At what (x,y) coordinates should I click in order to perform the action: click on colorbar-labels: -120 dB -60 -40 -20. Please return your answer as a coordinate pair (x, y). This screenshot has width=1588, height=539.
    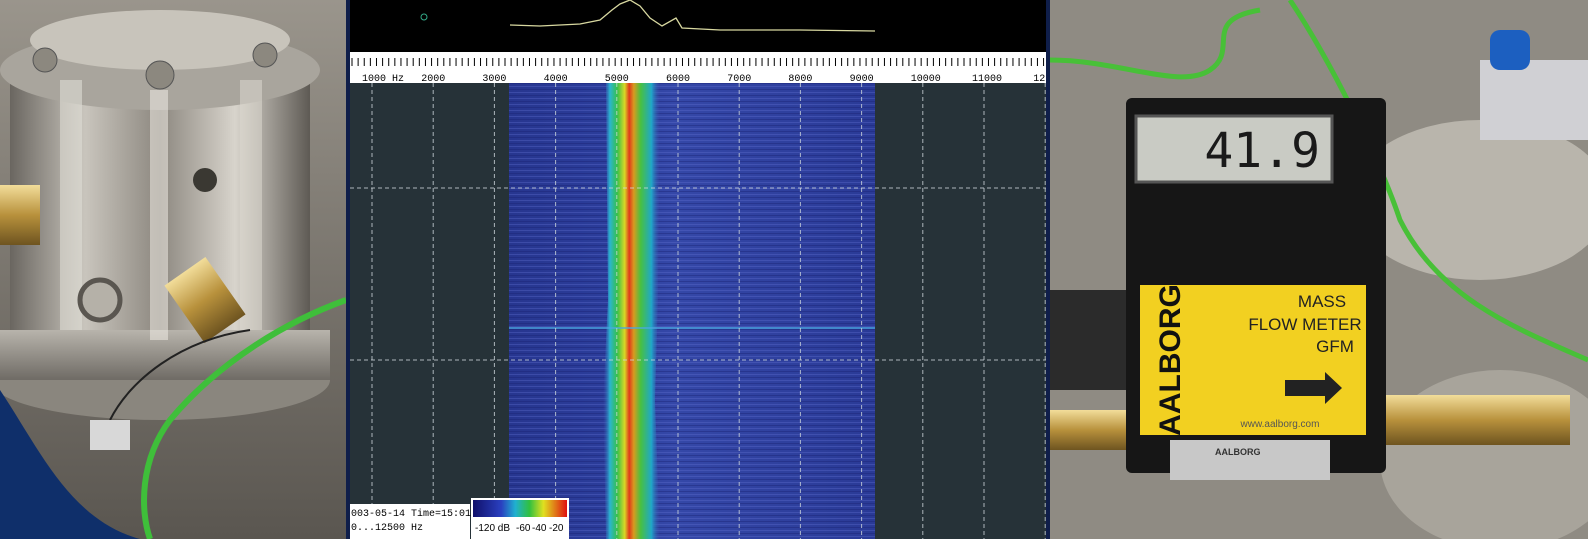
    Looking at the image, I should click on (519, 528).